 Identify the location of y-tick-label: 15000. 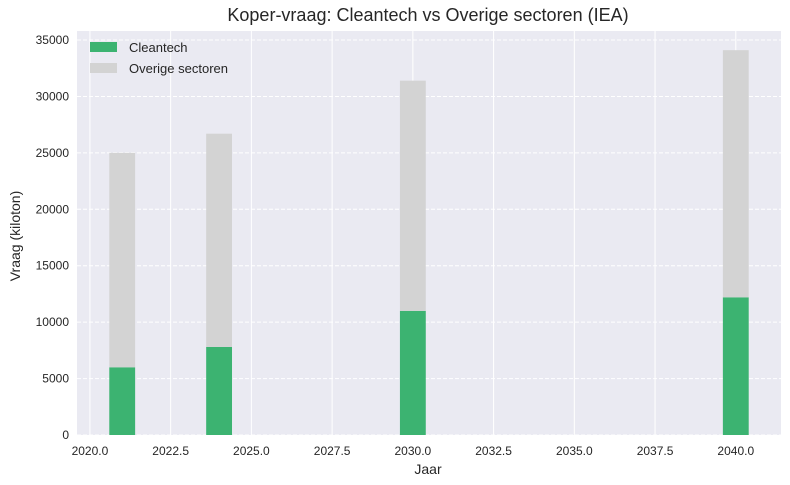
(53, 266).